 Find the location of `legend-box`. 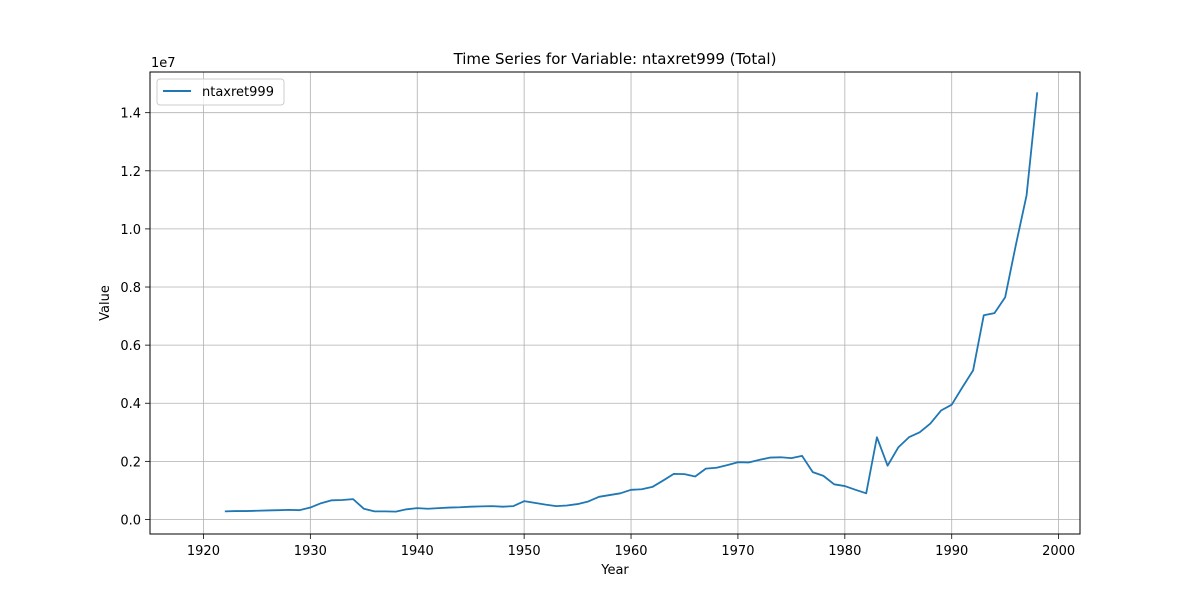

legend-box is located at coordinates (220, 92).